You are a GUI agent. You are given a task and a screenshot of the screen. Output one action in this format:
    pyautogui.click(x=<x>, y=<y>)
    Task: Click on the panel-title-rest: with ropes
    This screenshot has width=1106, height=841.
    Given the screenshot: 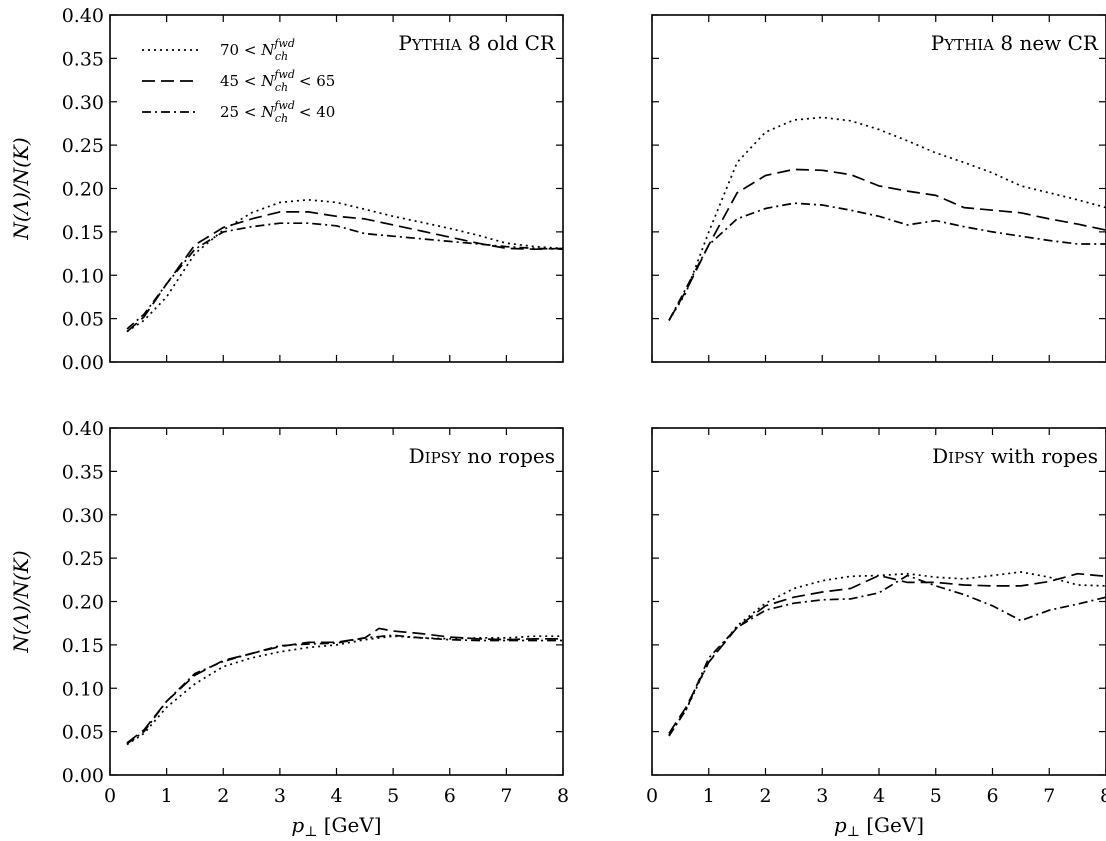 What is the action you would take?
    pyautogui.click(x=1041, y=456)
    